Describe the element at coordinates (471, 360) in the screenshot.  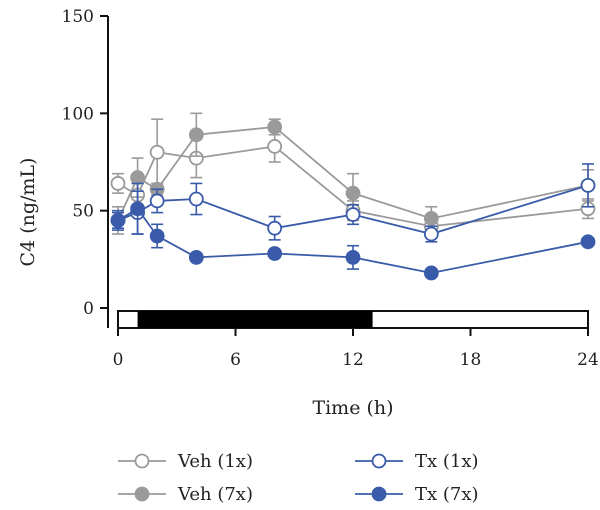
I see `x-tick-label: 18` at that location.